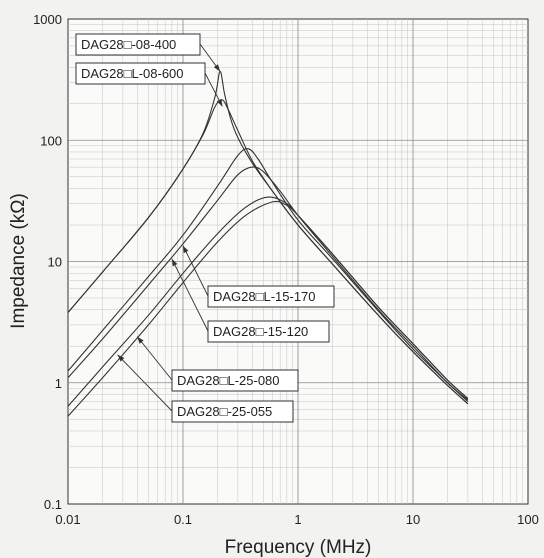 This screenshot has width=544, height=558. What do you see at coordinates (53, 504) in the screenshot?
I see `y-tick-label: 0.1` at bounding box center [53, 504].